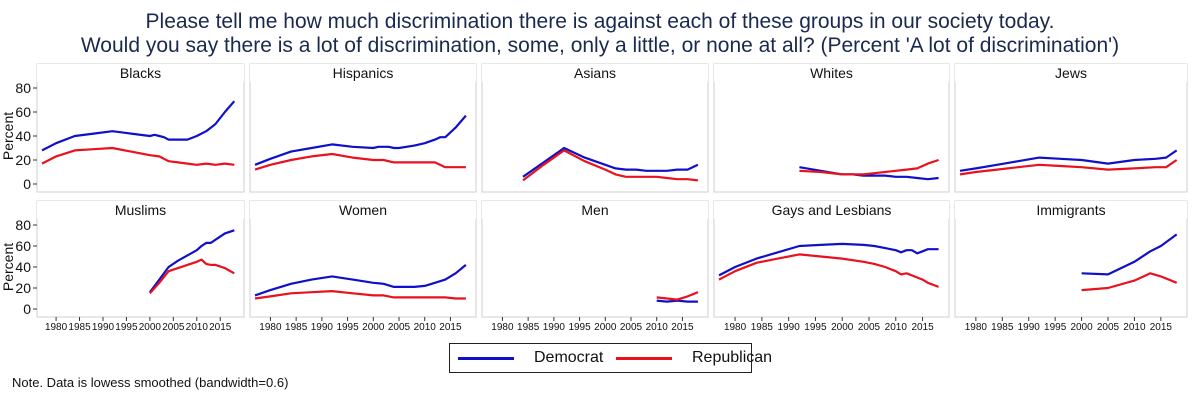 This screenshot has height=400, width=1200. I want to click on panel-header-asians, so click(595, 73).